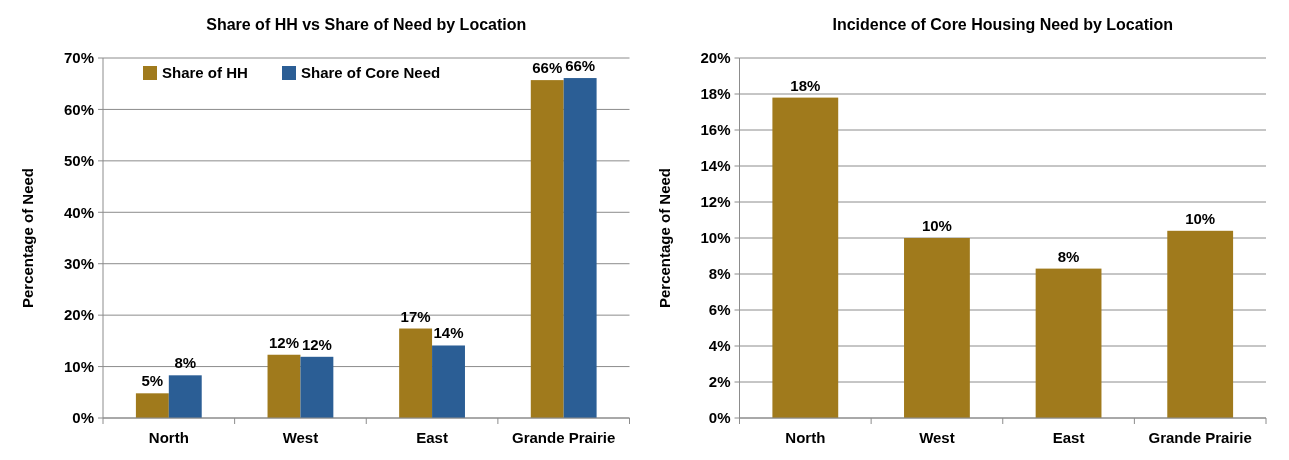 This screenshot has height=460, width=1289. What do you see at coordinates (366, 24) in the screenshot?
I see `chart-title: Share of HH vs Share of Need by Location` at bounding box center [366, 24].